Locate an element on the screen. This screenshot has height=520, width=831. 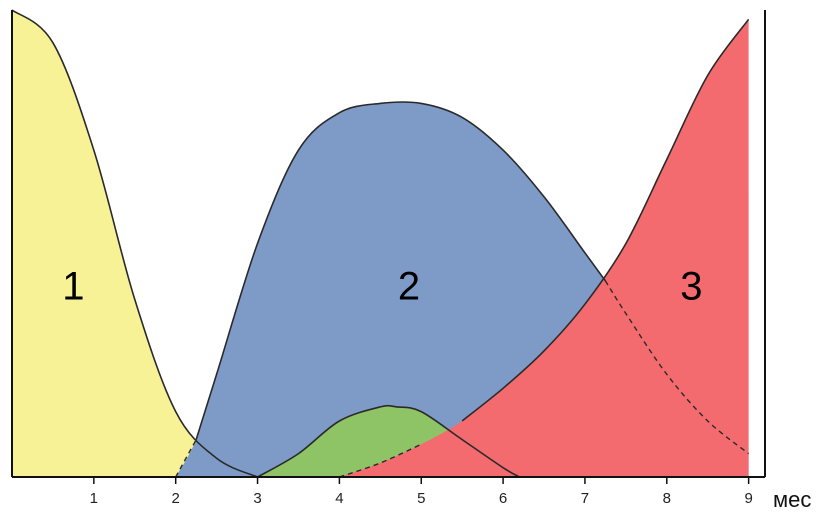
series-2-dashed-start is located at coordinates (186, 458).